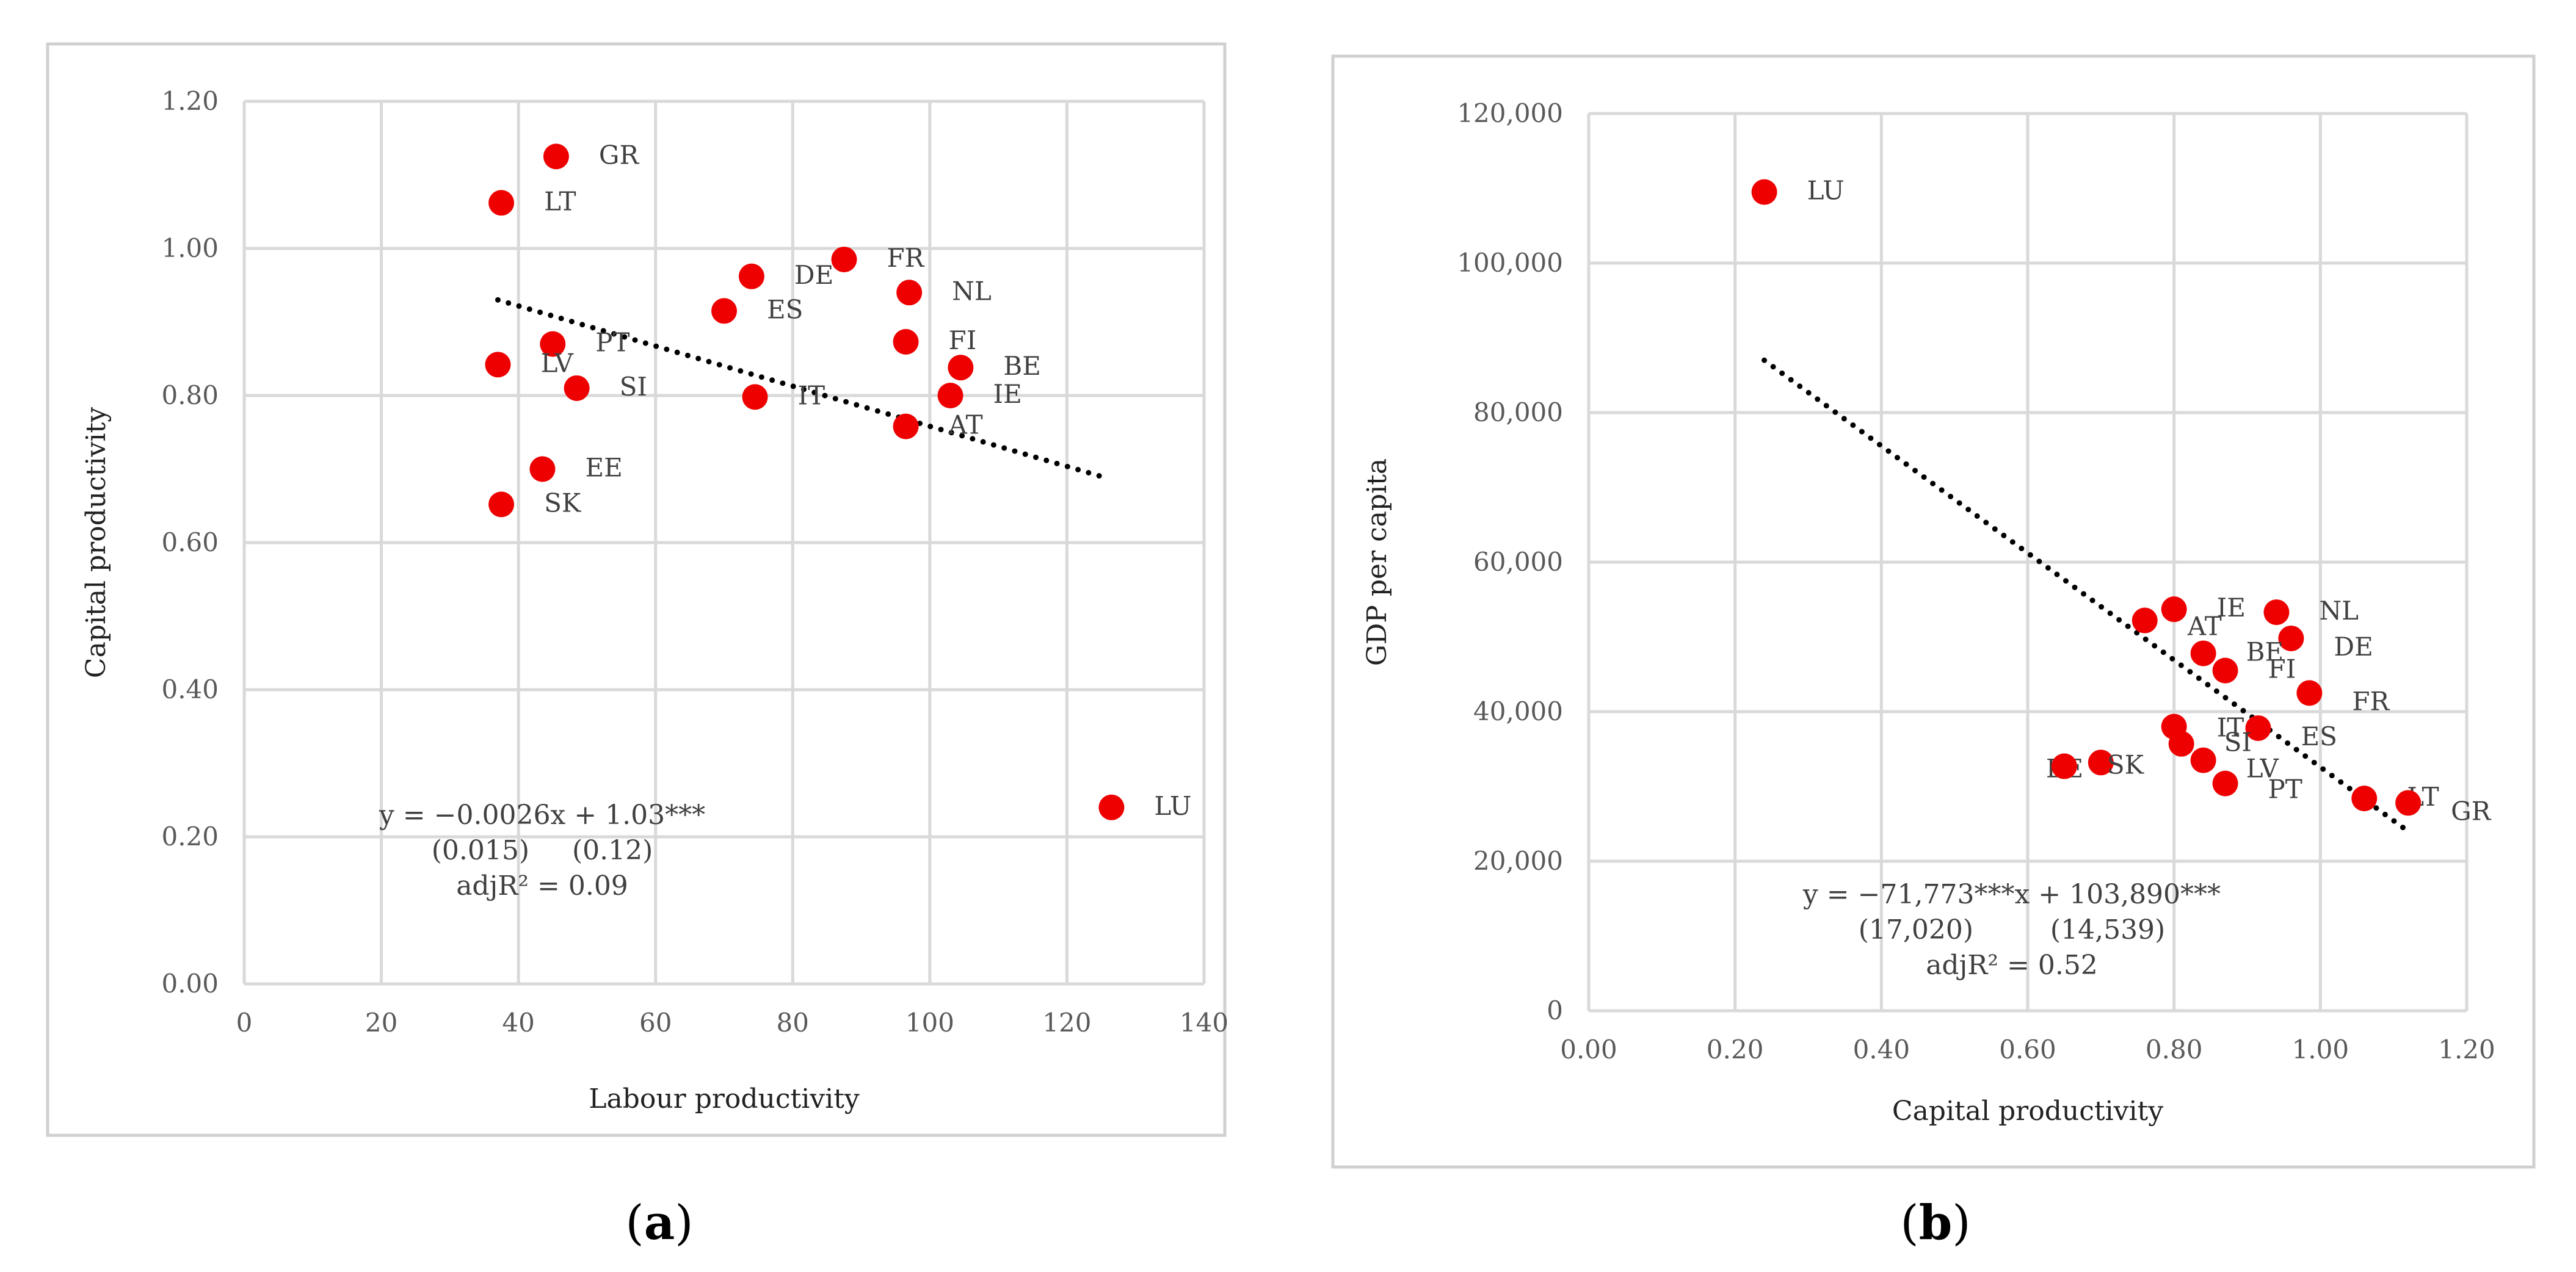  What do you see at coordinates (244, 1023) in the screenshot?
I see `x-tick-label: 0` at bounding box center [244, 1023].